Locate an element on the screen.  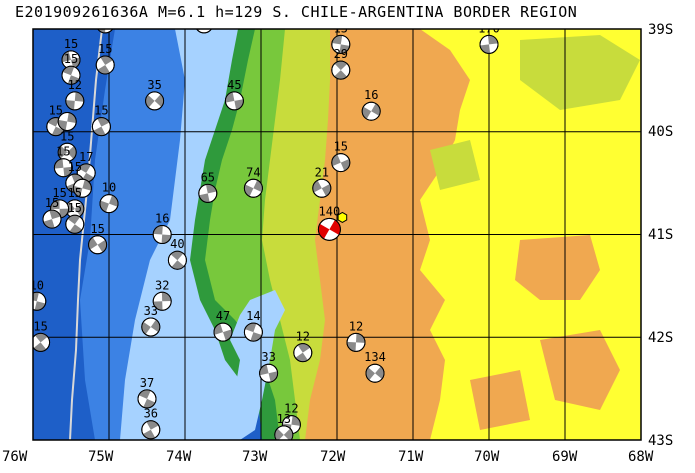
depth-label: 170 is located at coordinates (489, 28).